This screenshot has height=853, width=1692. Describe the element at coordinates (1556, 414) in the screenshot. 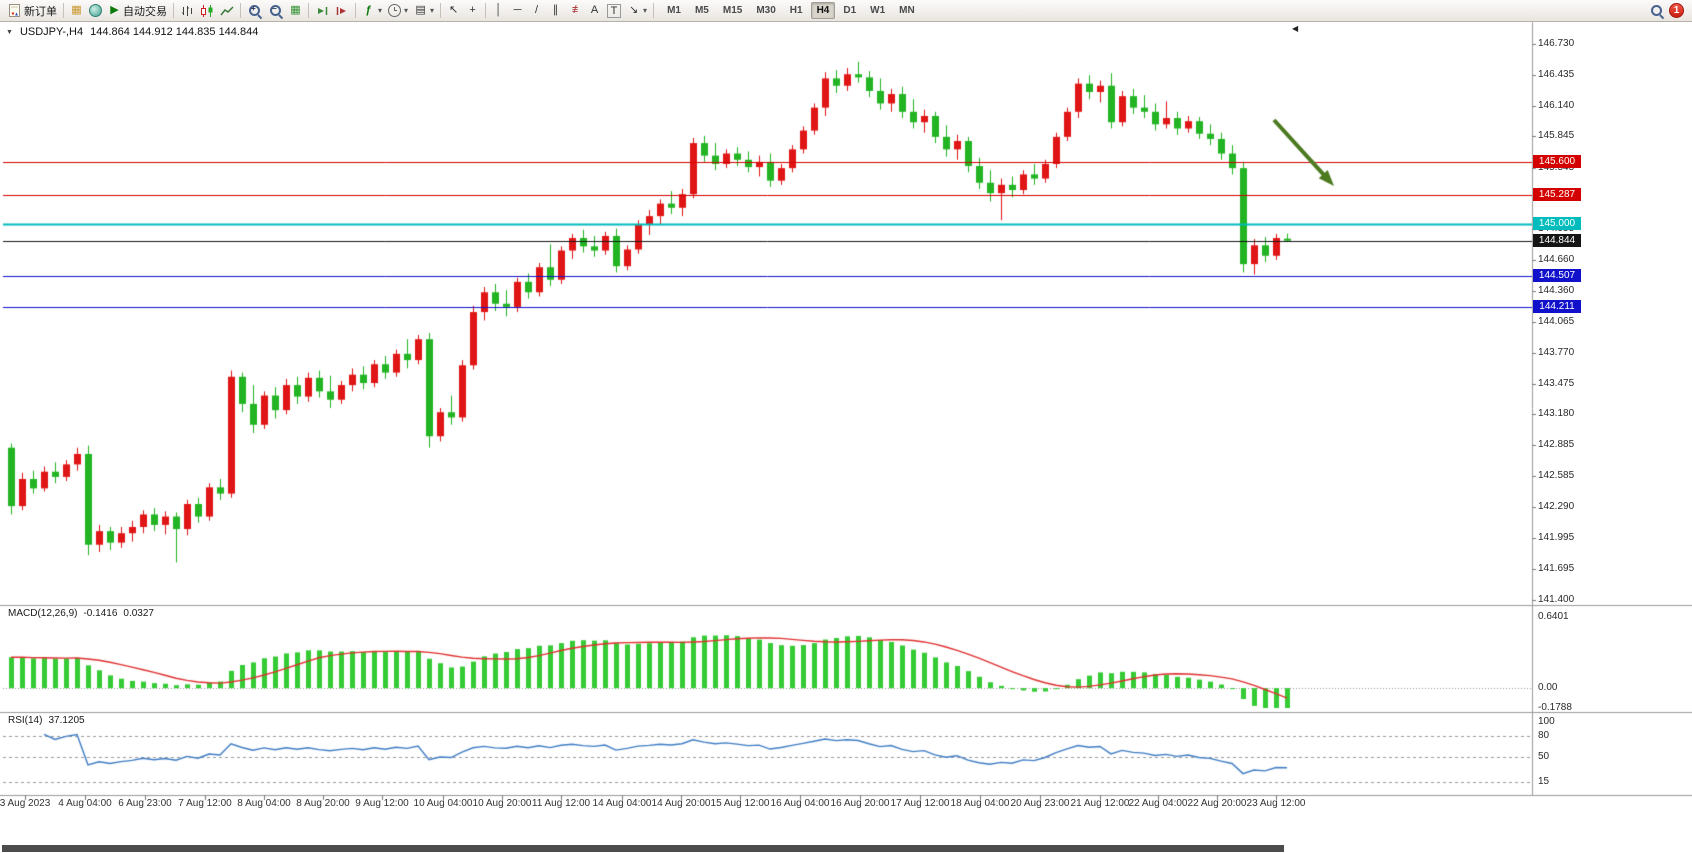

I see `price-axis-label: 143.180` at that location.